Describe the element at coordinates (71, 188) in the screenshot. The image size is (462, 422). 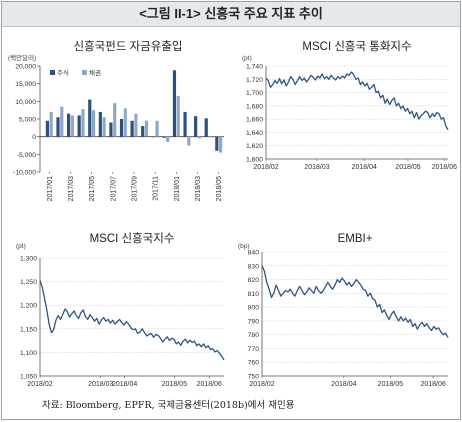
I see `x-tick-label: 2017/03` at that location.